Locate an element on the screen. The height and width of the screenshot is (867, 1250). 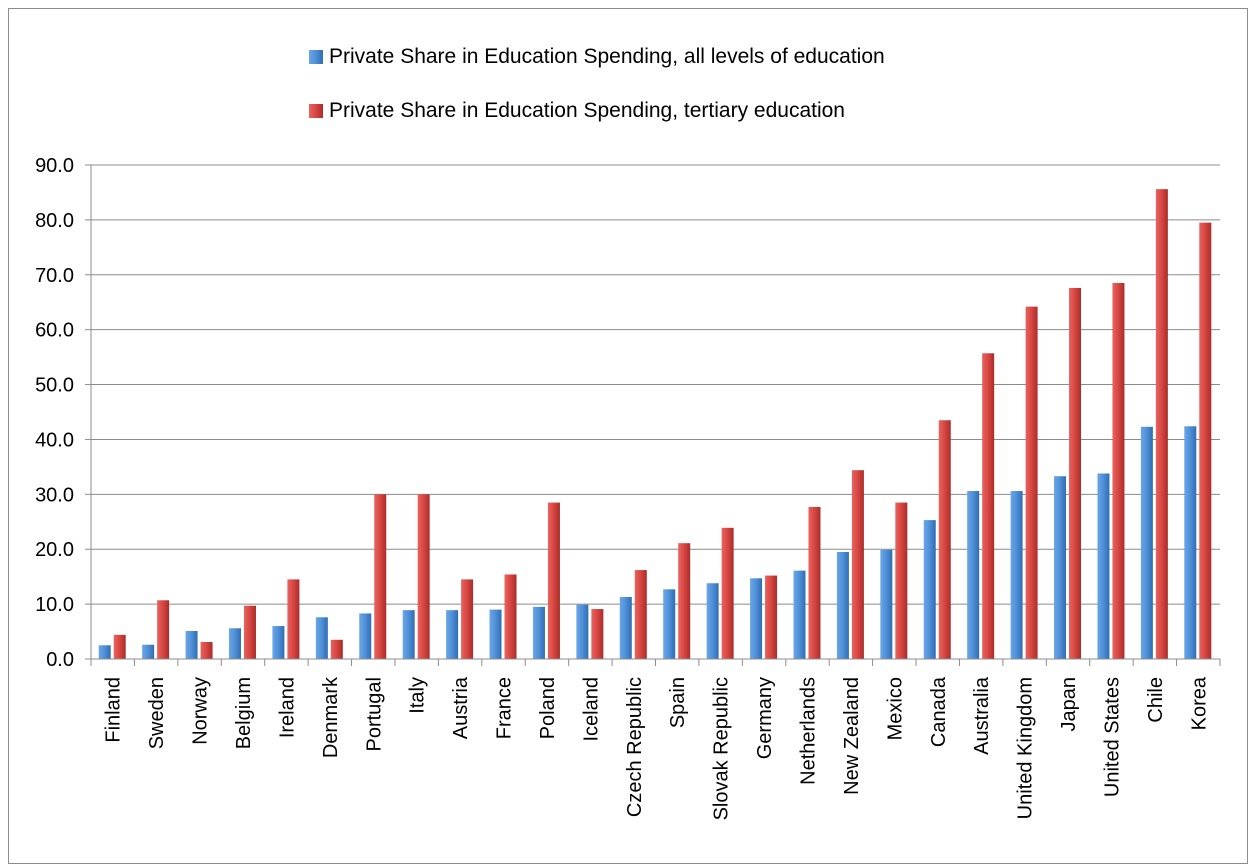
x-tick-label: Italy is located at coordinates (418, 695).